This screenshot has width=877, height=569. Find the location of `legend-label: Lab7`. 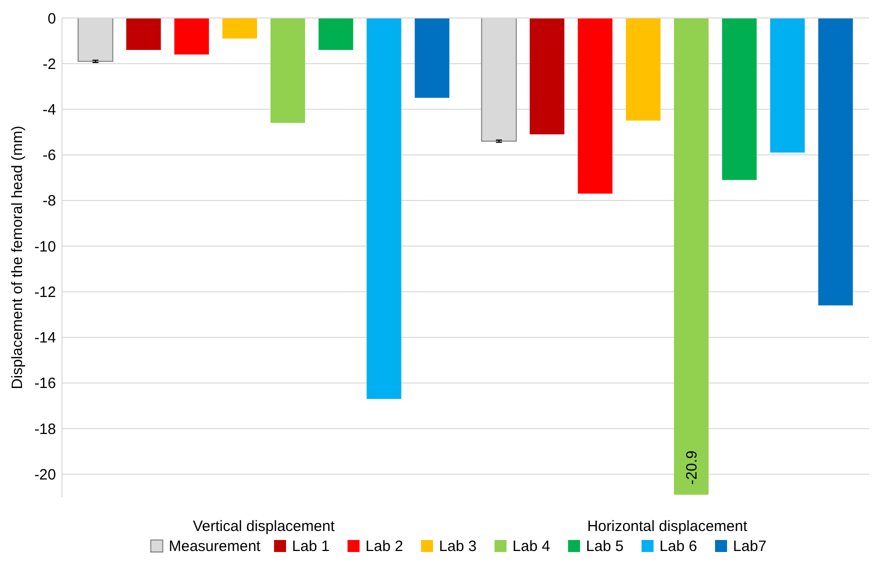

legend-label: Lab7 is located at coordinates (749, 546).